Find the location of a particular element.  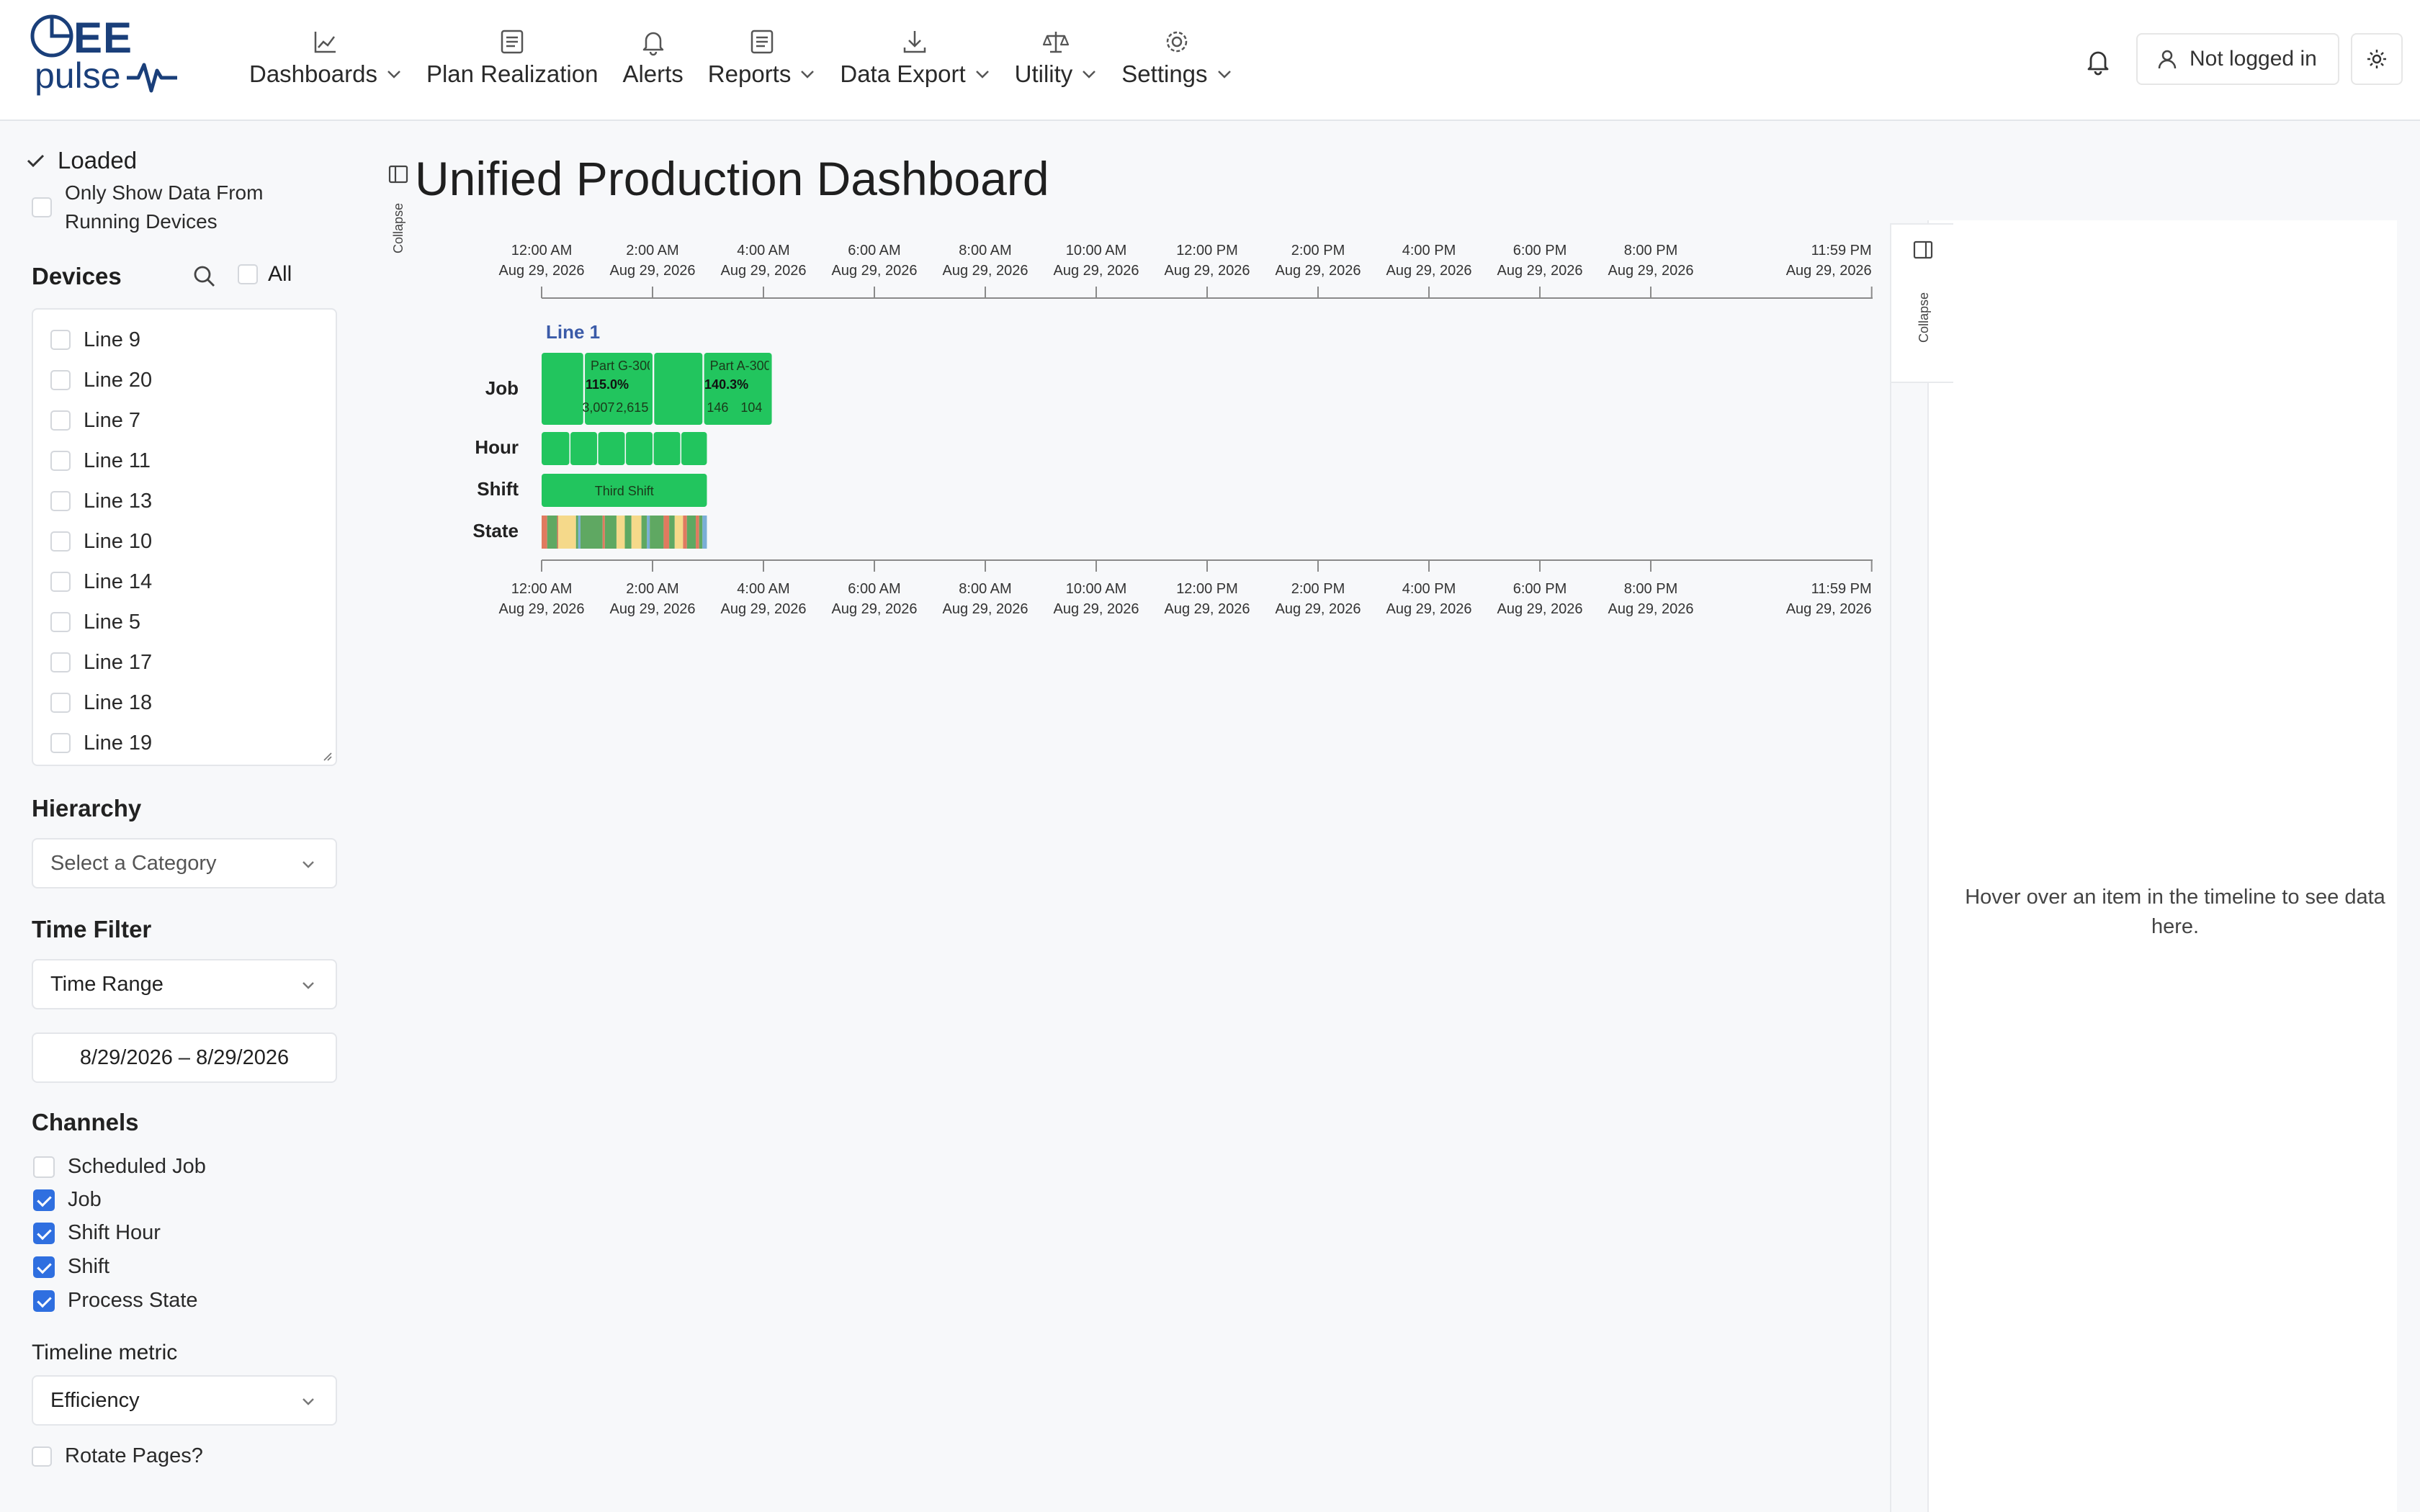

job-count-actual: 3,007 is located at coordinates (598, 407).